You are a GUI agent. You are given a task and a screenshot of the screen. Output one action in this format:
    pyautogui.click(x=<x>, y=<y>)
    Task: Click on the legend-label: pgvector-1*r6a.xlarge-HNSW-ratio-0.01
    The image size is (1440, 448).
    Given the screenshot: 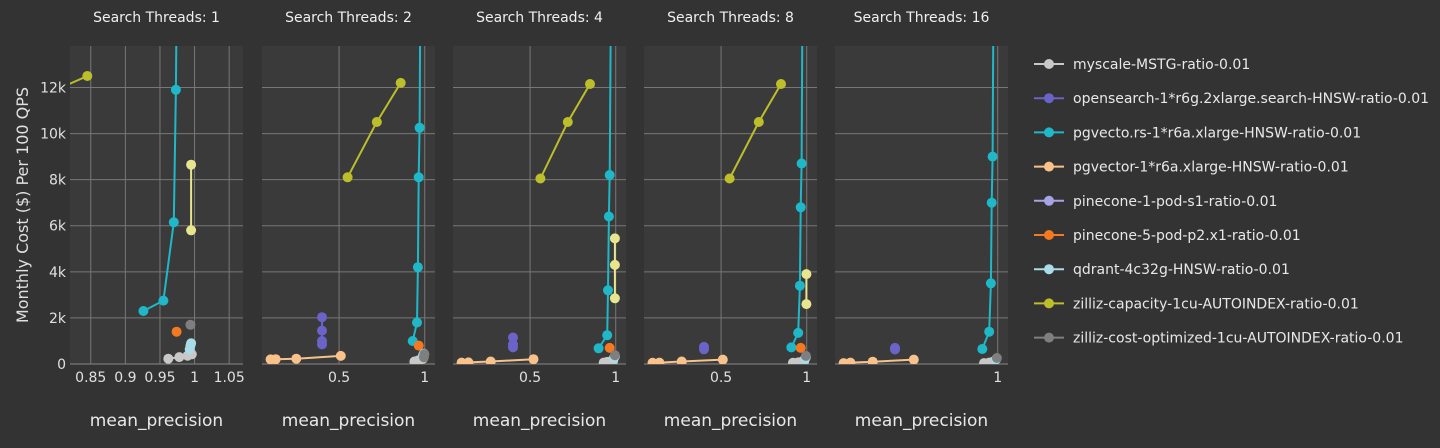 What is the action you would take?
    pyautogui.click(x=1211, y=168)
    